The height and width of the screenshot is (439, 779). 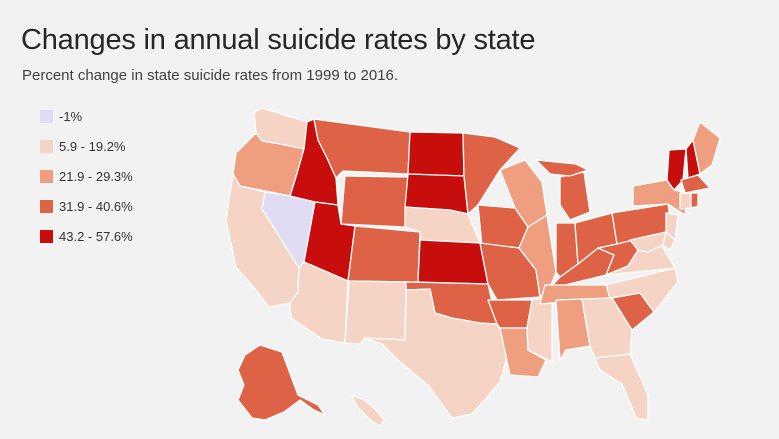 I want to click on state-mi, so click(x=575, y=196).